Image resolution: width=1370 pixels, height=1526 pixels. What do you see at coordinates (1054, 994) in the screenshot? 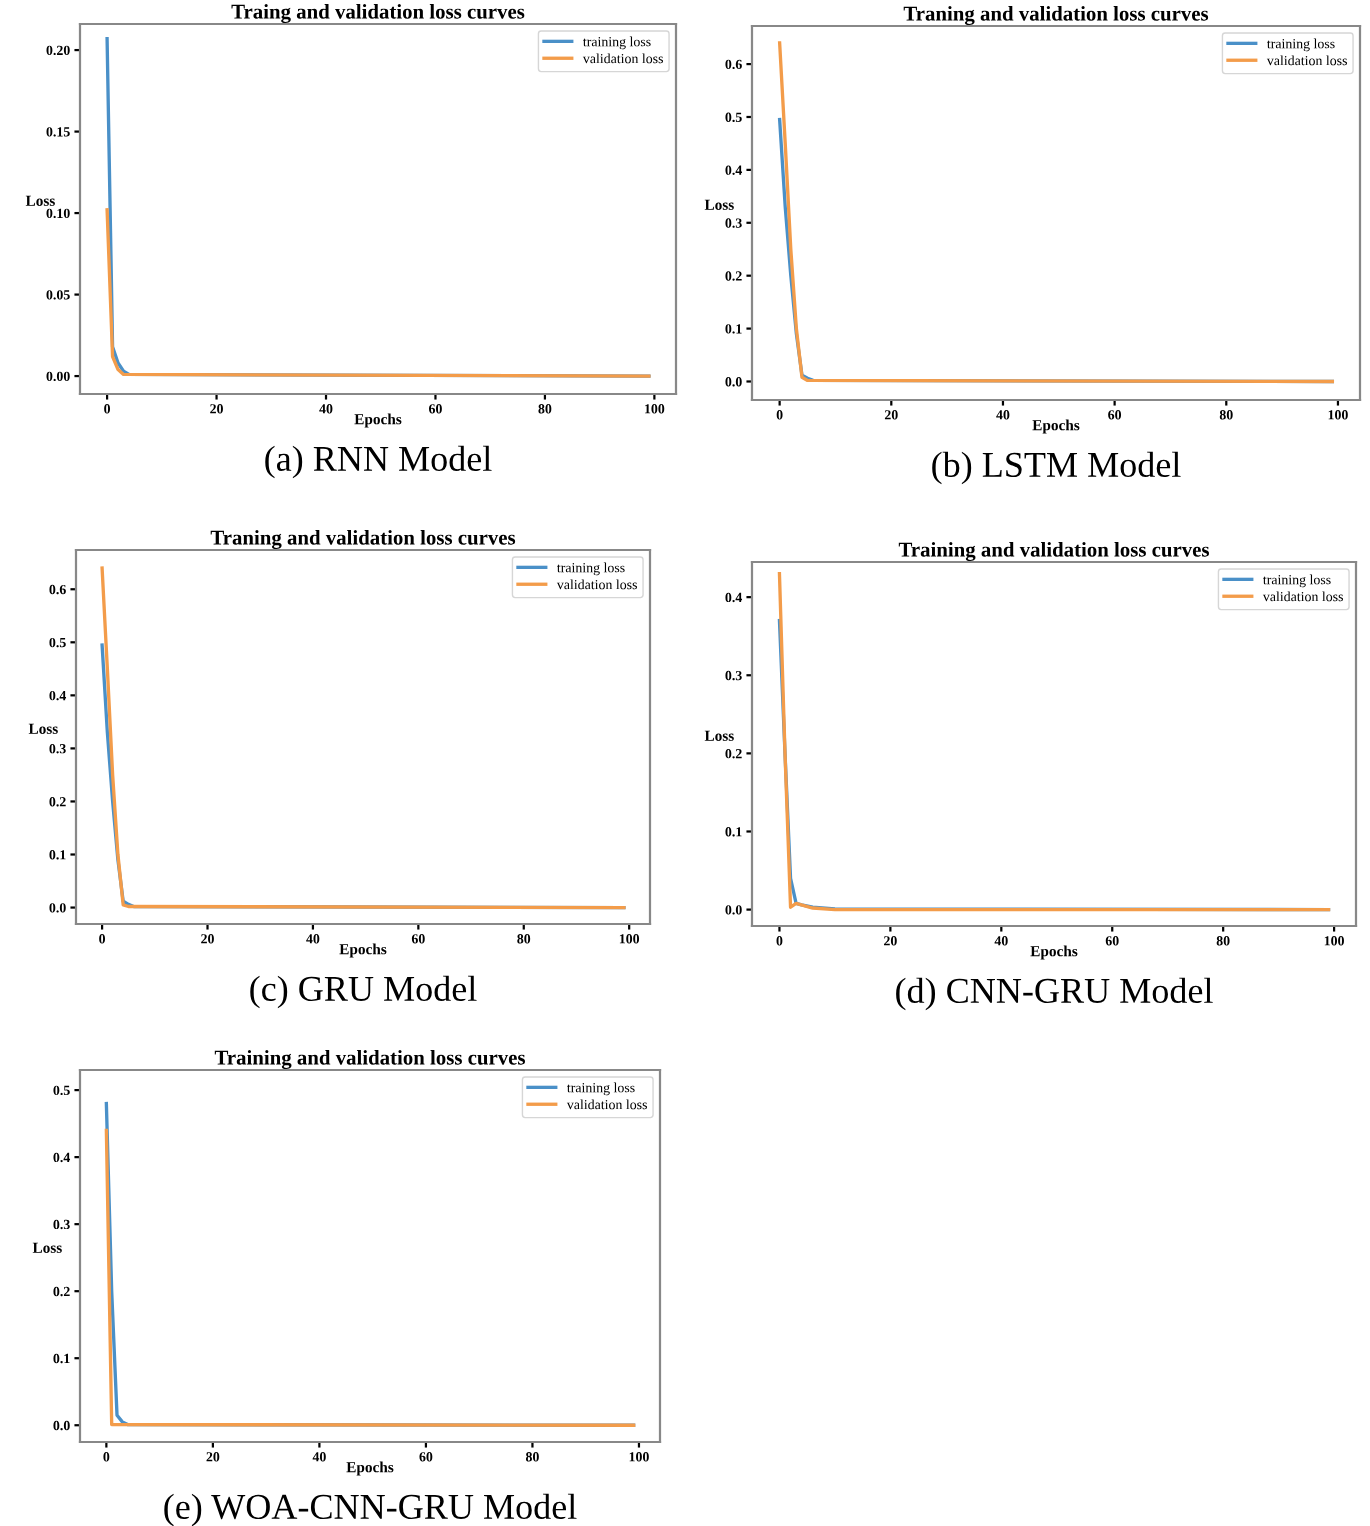
I see `text: (d) CNN-GRU Model` at bounding box center [1054, 994].